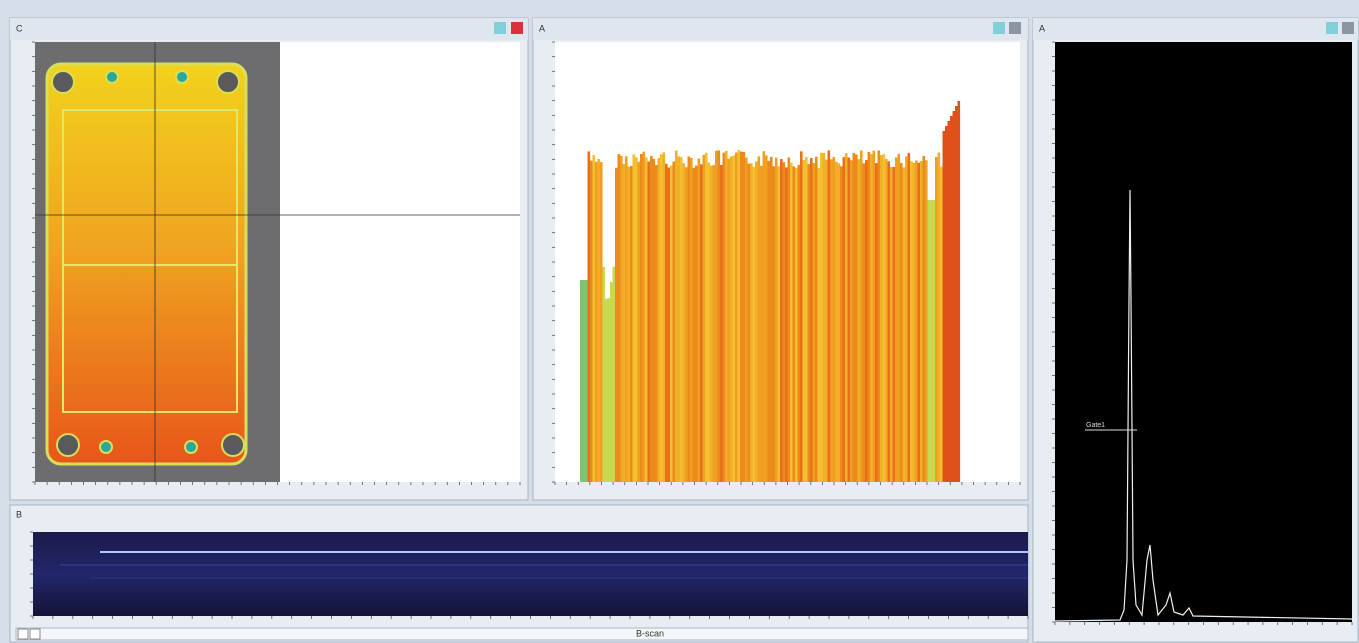 This screenshot has height=643, width=1359. I want to click on panel-title: C, so click(19, 28).